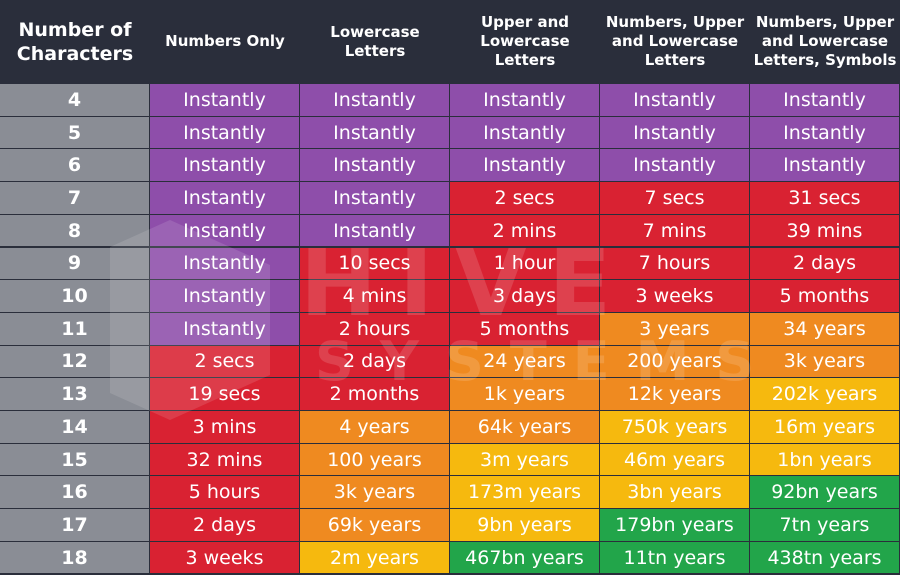  Describe the element at coordinates (824, 198) in the screenshot. I see `time-to-crack-cell: 31 secs` at that location.